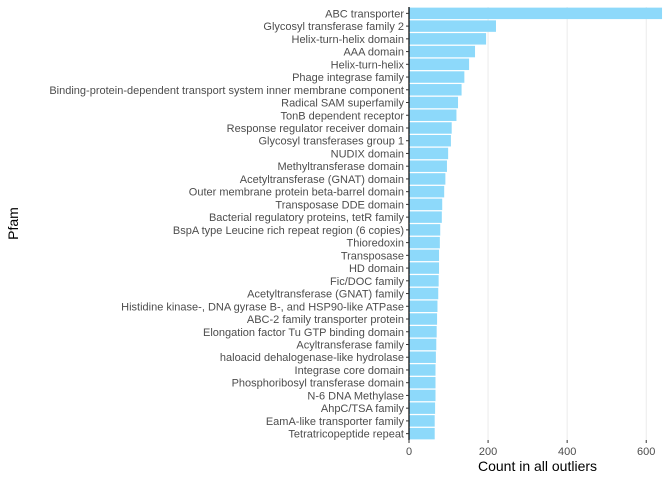  I want to click on y-tick-label: Helix-turn-helix domain, so click(348, 40).